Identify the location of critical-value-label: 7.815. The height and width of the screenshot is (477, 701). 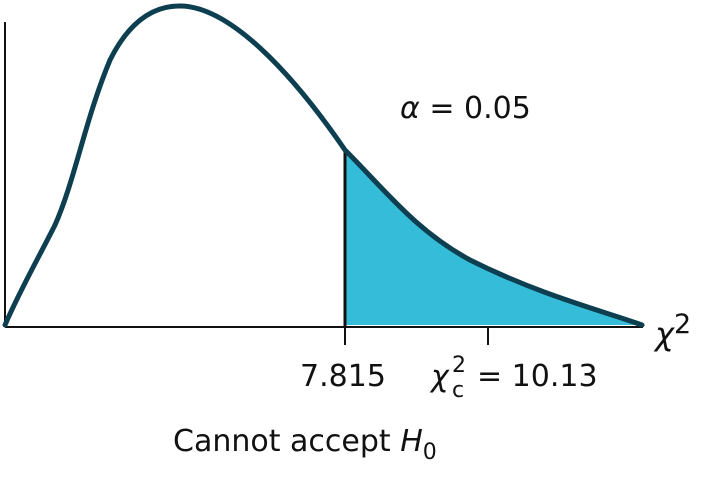
(343, 376).